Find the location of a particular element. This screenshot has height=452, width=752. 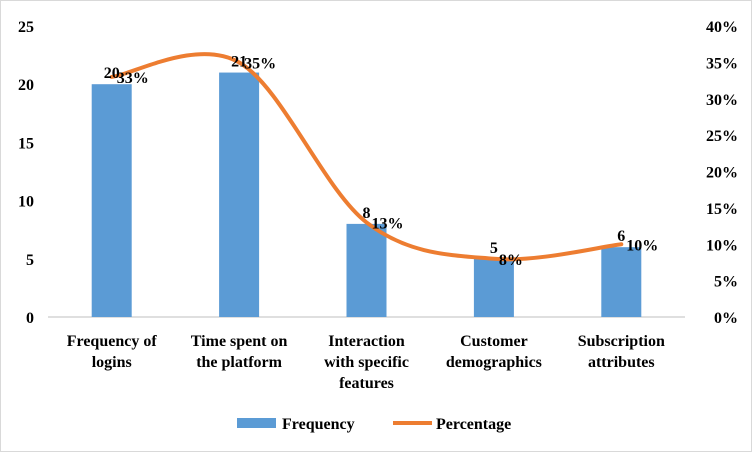

y-right-tick-label: 20% is located at coordinates (722, 173).